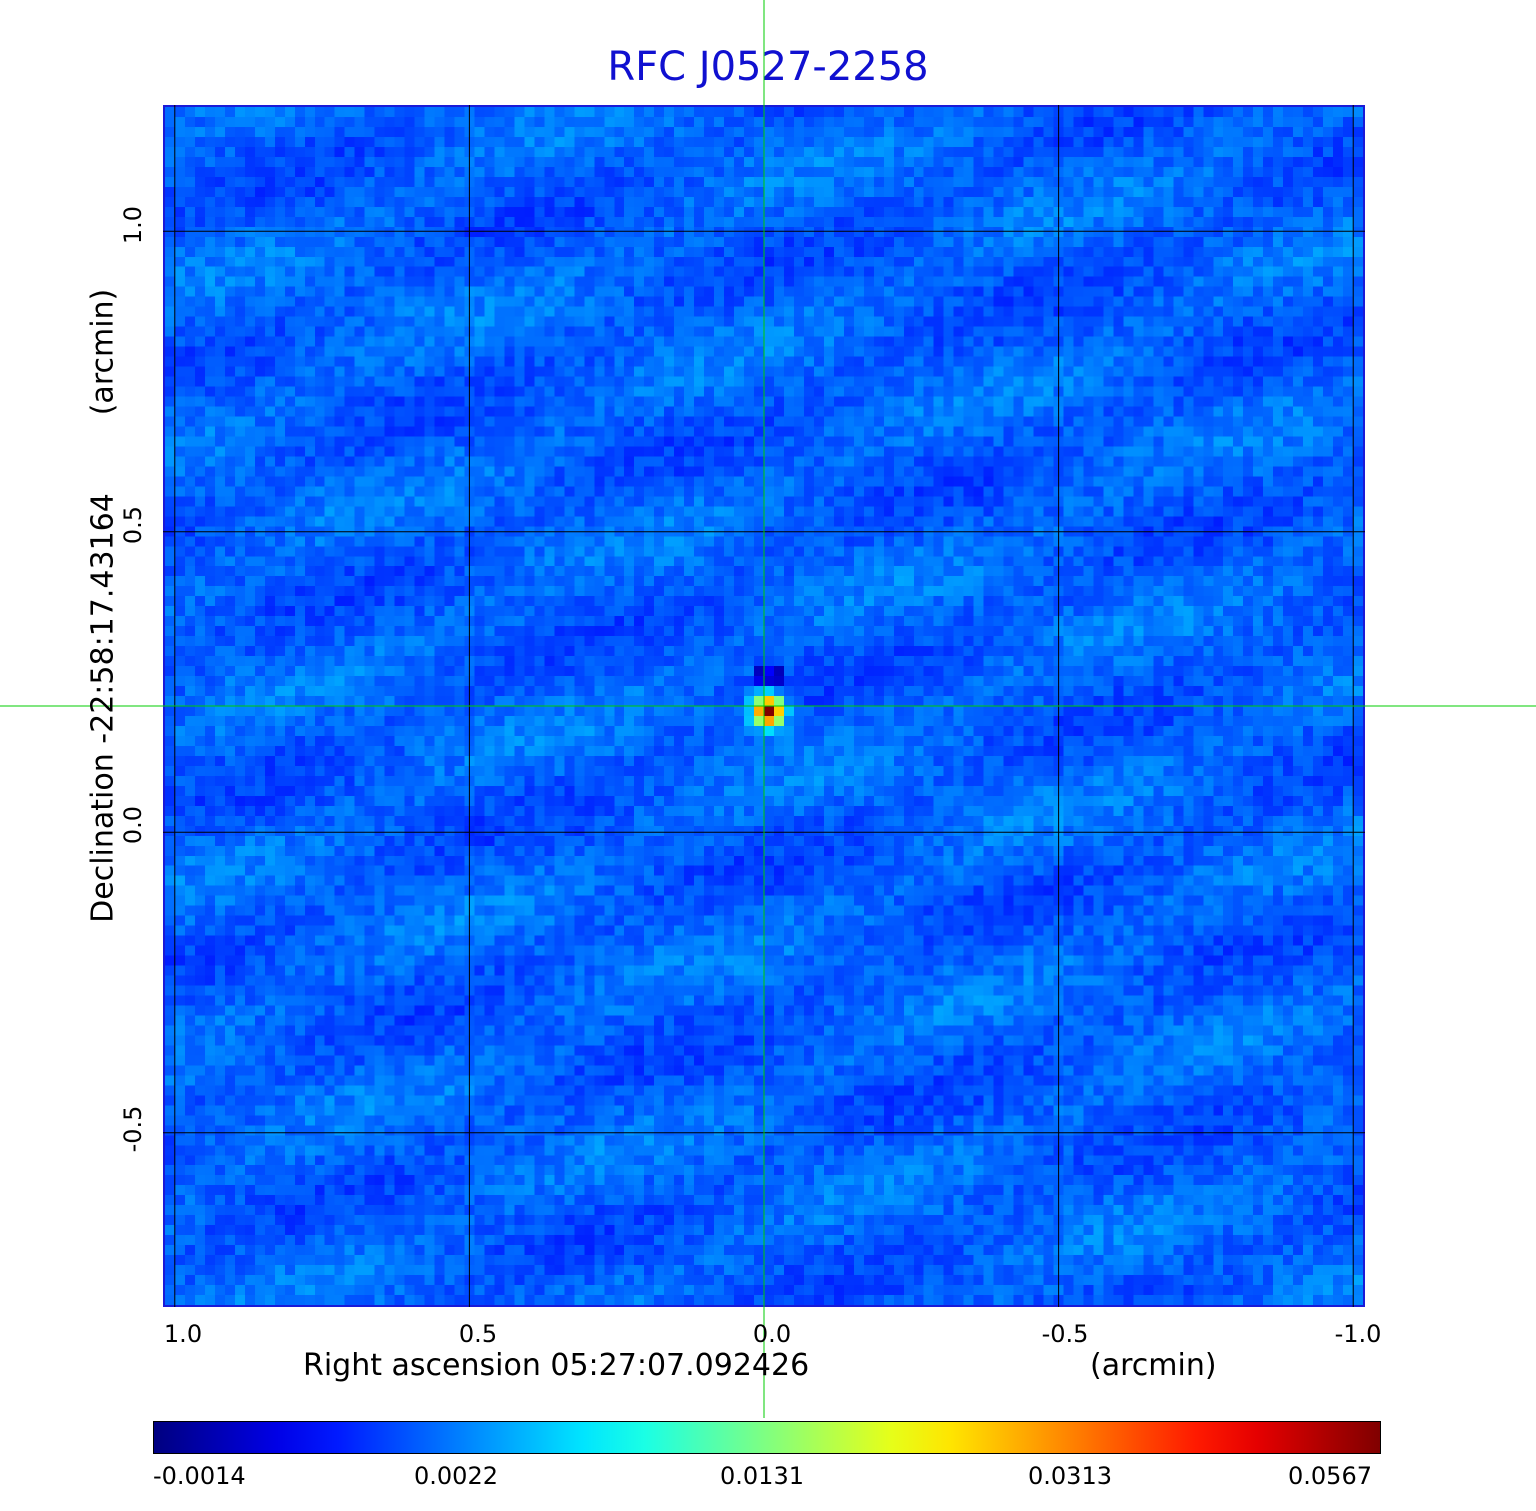 Image resolution: width=1536 pixels, height=1511 pixels. I want to click on colorbar-tick-label: 0.0313, so click(1070, 1476).